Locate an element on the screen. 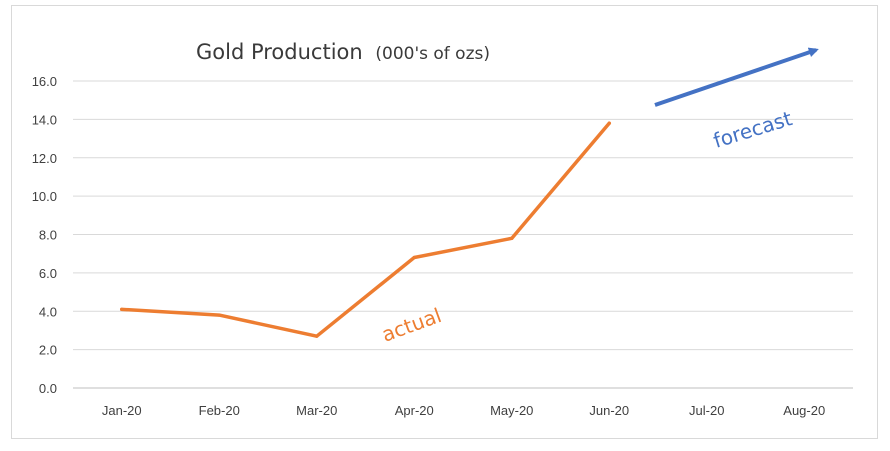  x-tick-label: Jan-20 is located at coordinates (122, 410).